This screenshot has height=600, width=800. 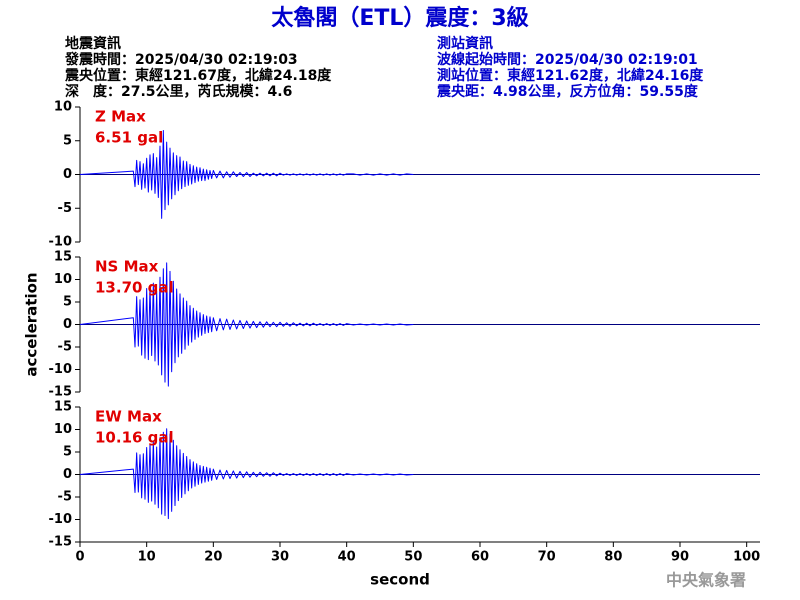 What do you see at coordinates (120, 117) in the screenshot?
I see `max-annotation: Z Max` at bounding box center [120, 117].